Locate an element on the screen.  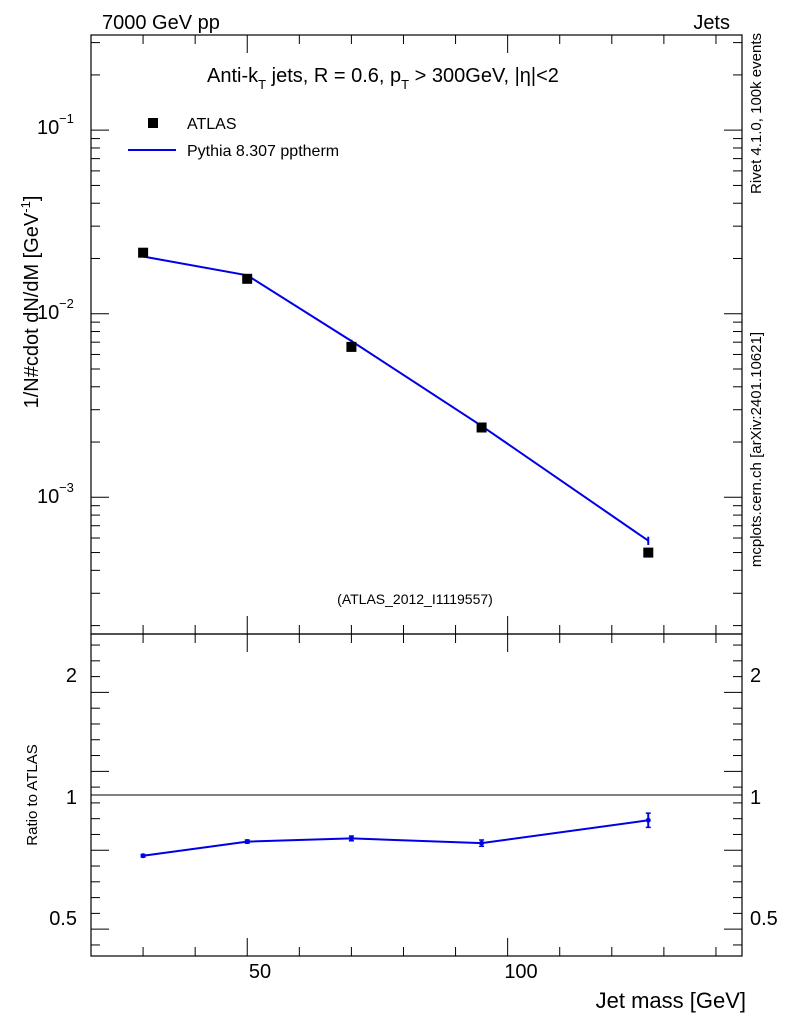
svg-text: 1/N#cdot dN/dM [GeV-1] is located at coordinates (30, 302).